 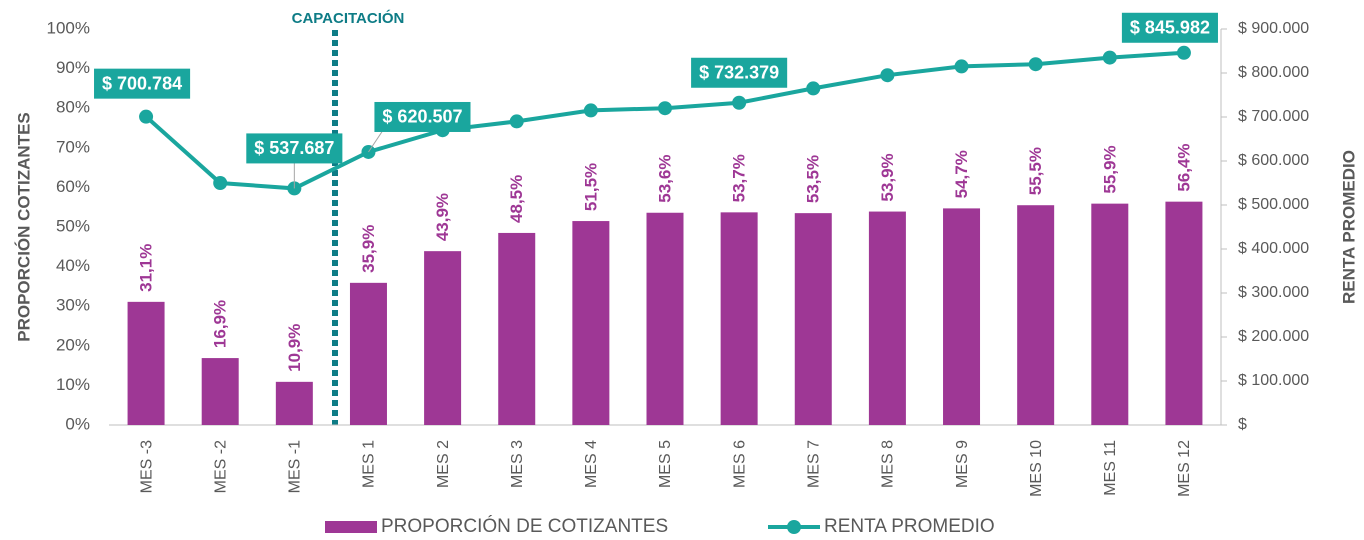 I want to click on bar-value-label: 53,6%, so click(x=664, y=179).